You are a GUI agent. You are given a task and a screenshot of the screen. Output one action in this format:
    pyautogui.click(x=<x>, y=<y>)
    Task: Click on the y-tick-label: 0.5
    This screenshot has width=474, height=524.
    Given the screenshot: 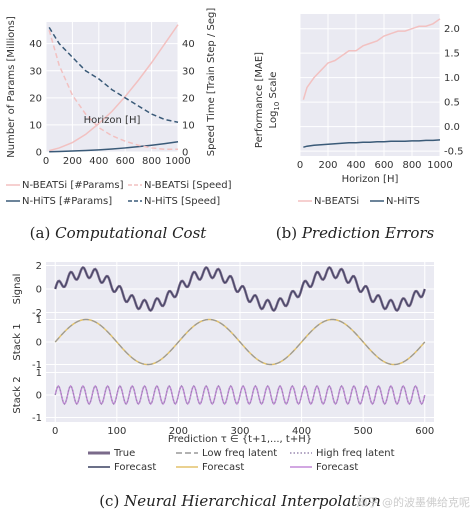 What is the action you would take?
    pyautogui.click(x=452, y=103)
    